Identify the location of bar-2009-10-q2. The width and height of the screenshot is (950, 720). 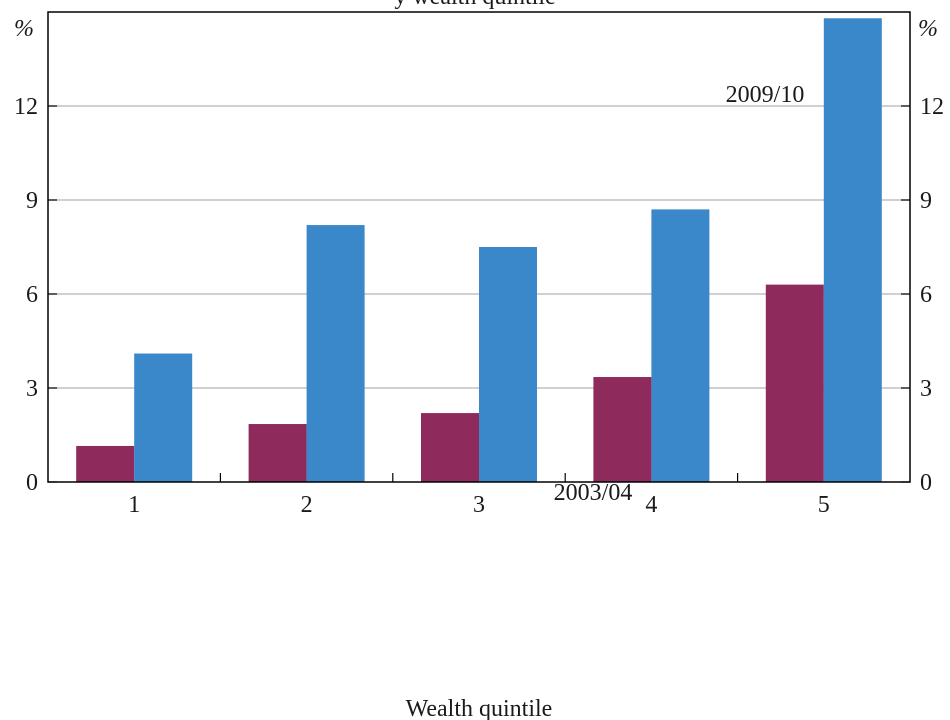
(335, 354).